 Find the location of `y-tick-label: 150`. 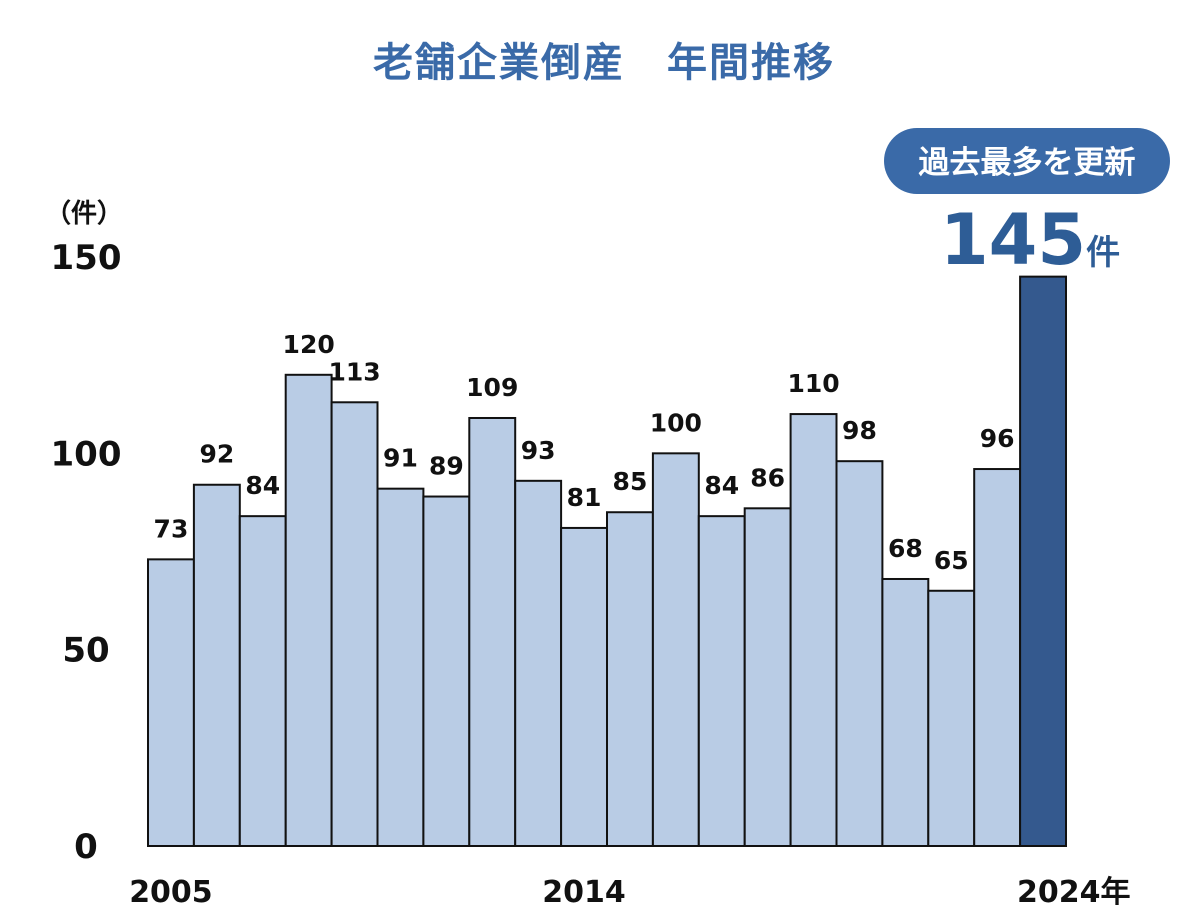

y-tick-label: 150 is located at coordinates (86, 258).